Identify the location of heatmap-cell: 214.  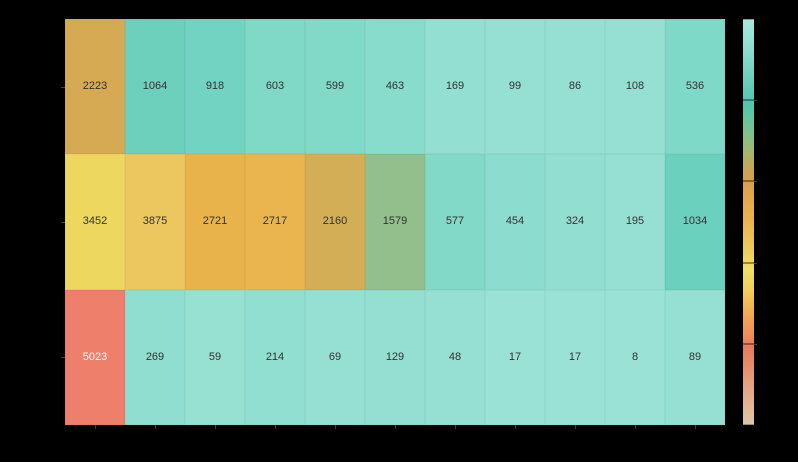
(275, 357).